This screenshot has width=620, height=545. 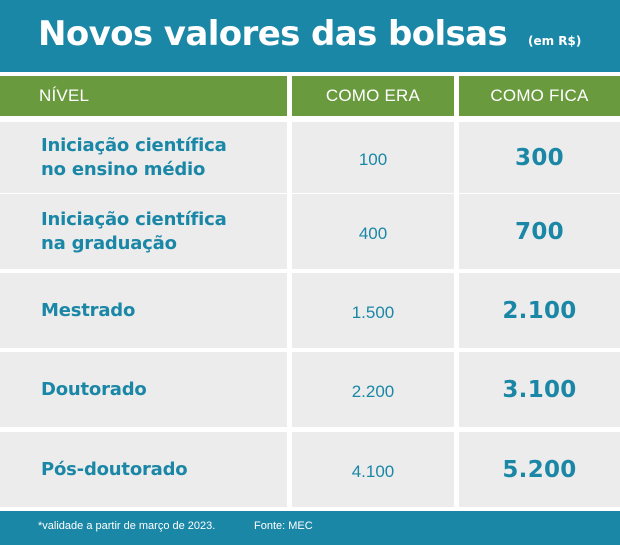 What do you see at coordinates (273, 34) in the screenshot?
I see `page-title: Novos valores das bolsas` at bounding box center [273, 34].